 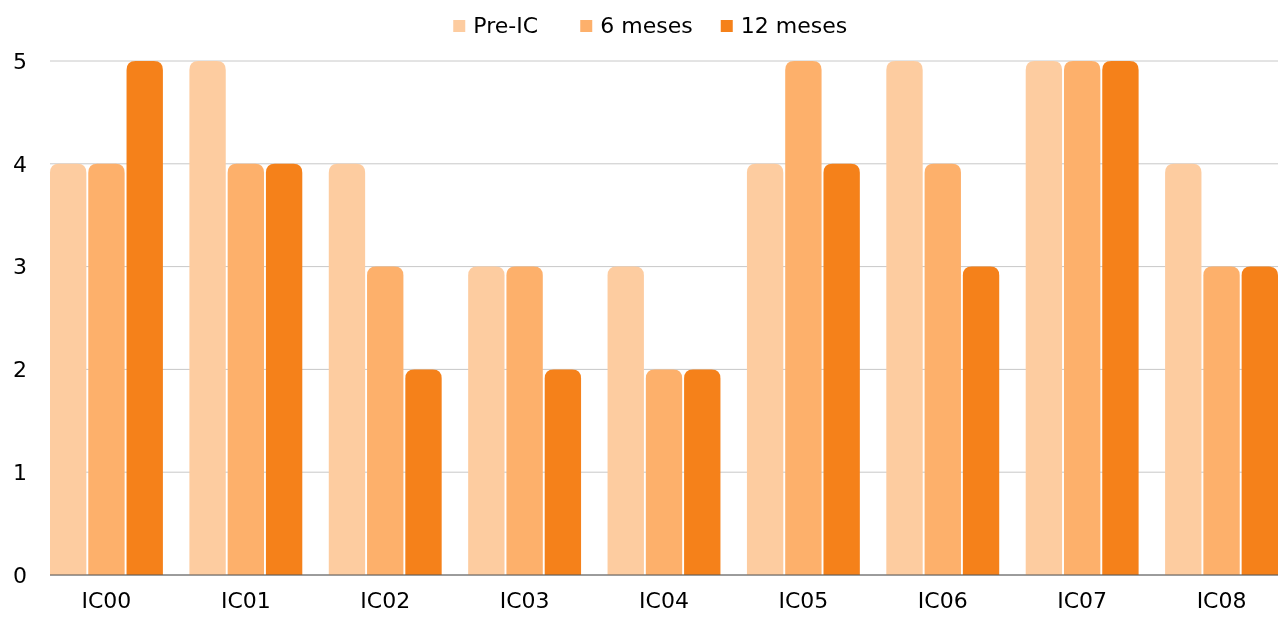 I want to click on y-tick-label: 0, so click(x=20, y=575).